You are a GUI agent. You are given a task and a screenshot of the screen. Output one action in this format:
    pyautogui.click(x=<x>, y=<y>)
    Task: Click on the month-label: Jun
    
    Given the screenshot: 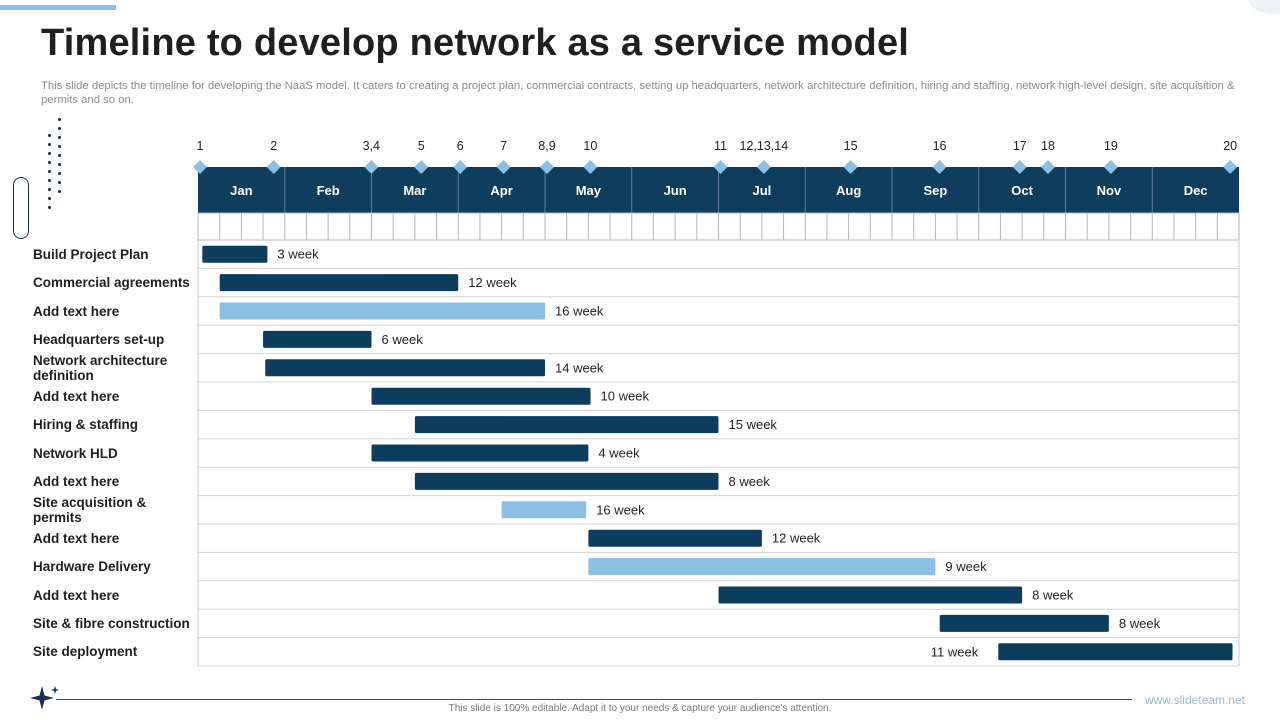 What is the action you would take?
    pyautogui.click(x=675, y=190)
    